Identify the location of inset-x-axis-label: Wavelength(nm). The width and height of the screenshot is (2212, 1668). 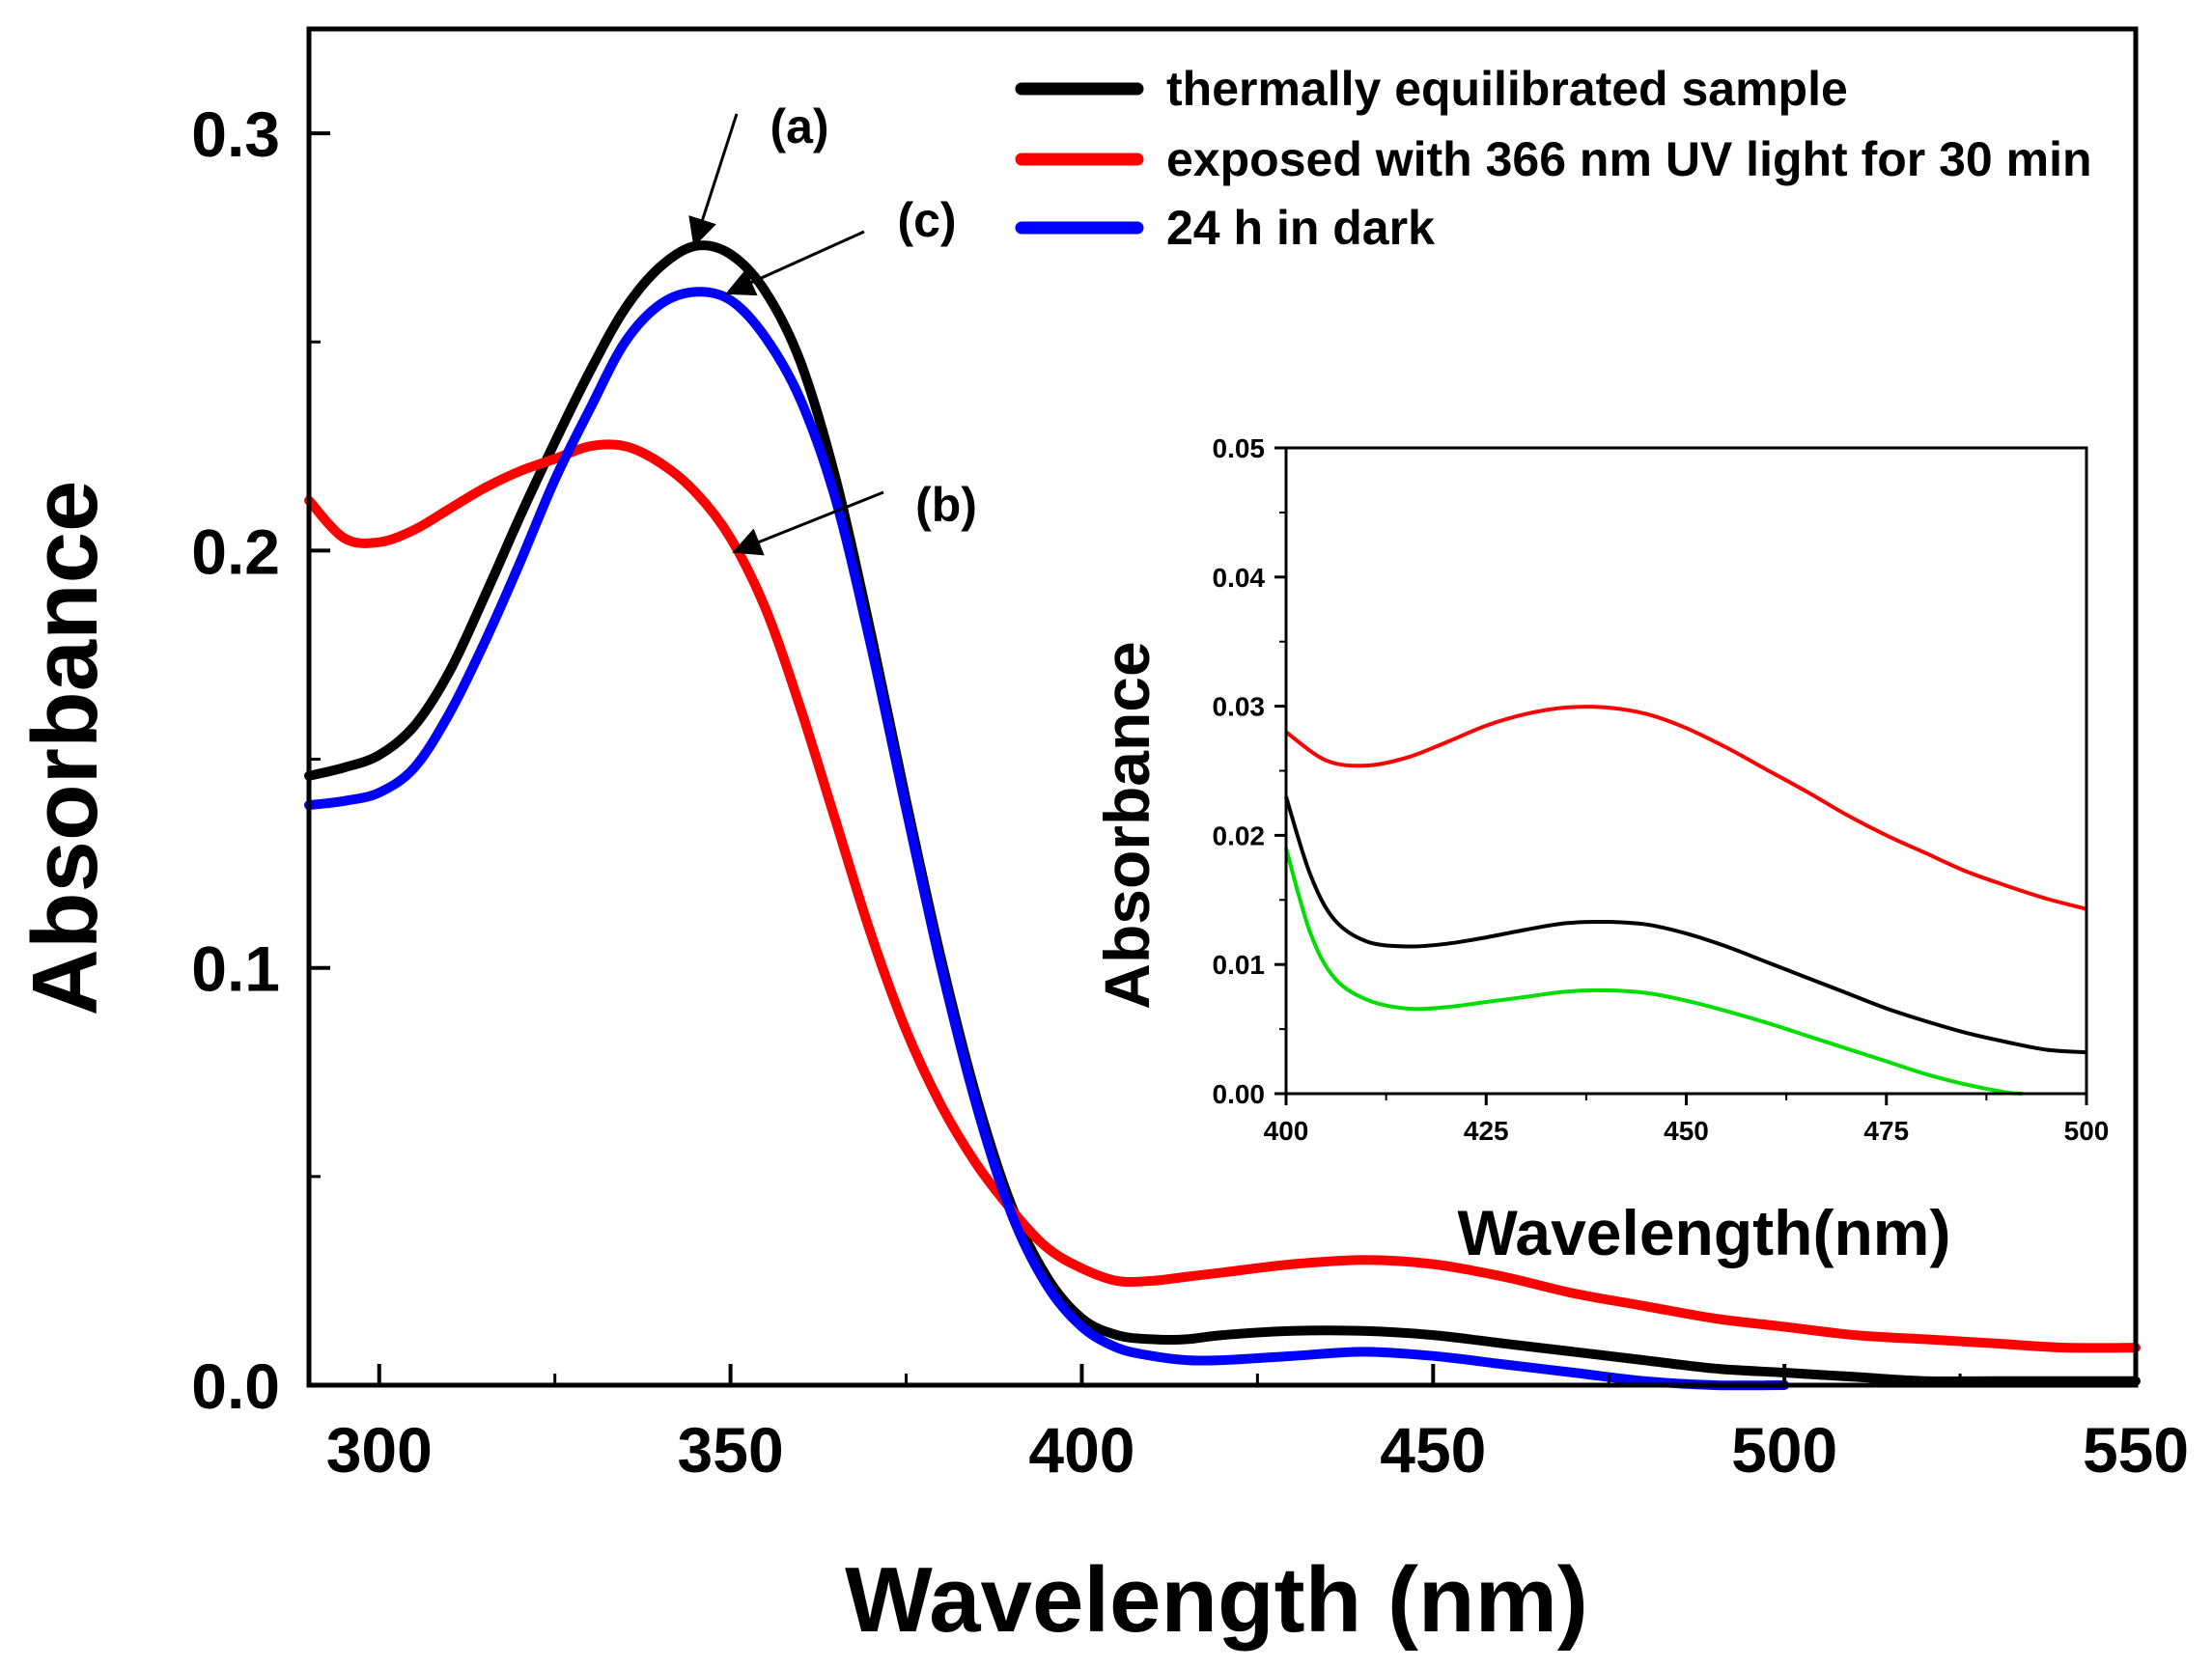
(1705, 1232).